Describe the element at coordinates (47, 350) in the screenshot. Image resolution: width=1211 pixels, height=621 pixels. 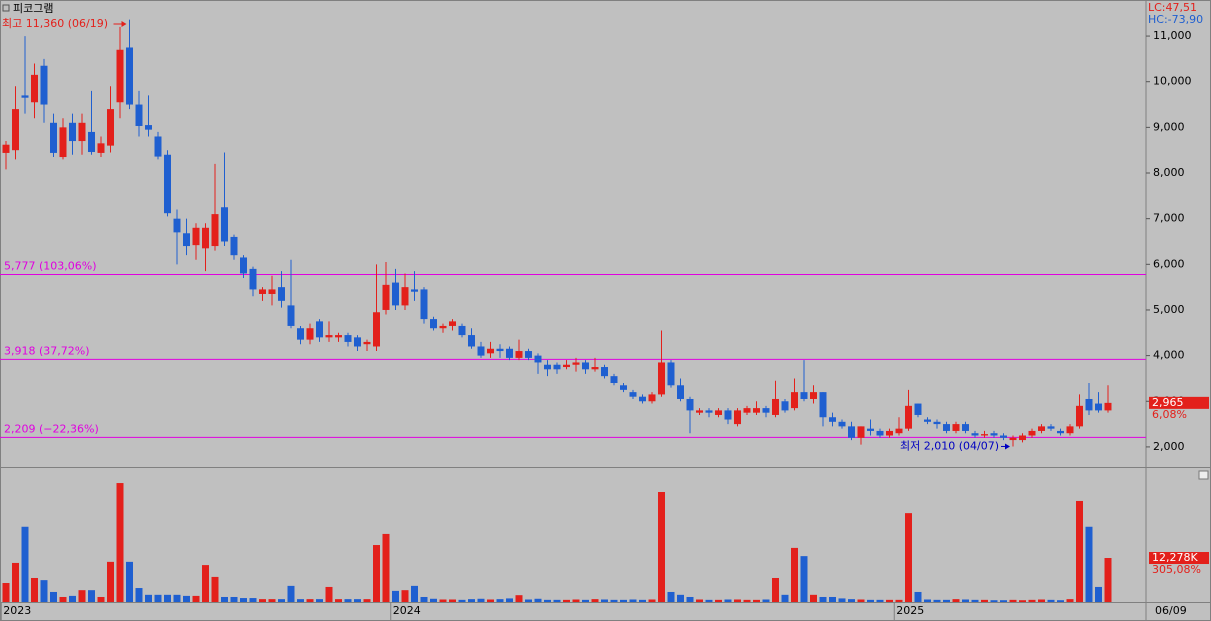
I see `level-label: 3,918 (37,72%)` at that location.